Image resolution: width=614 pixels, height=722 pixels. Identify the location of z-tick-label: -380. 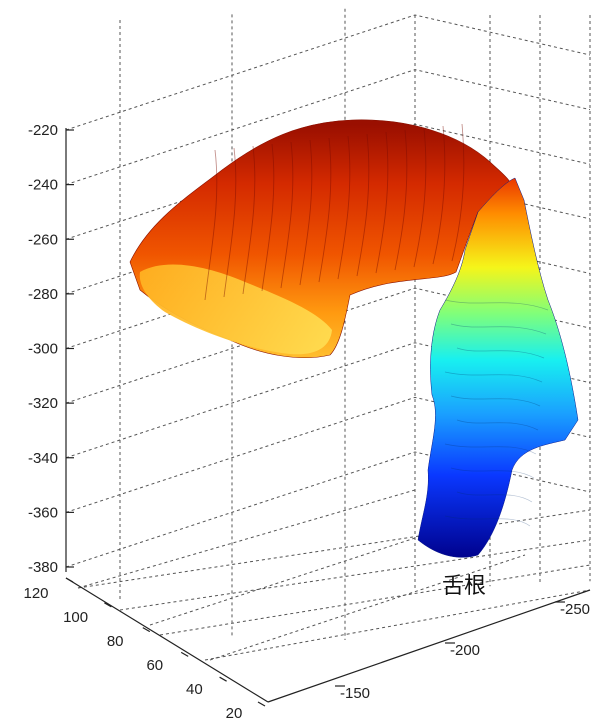
(43, 567).